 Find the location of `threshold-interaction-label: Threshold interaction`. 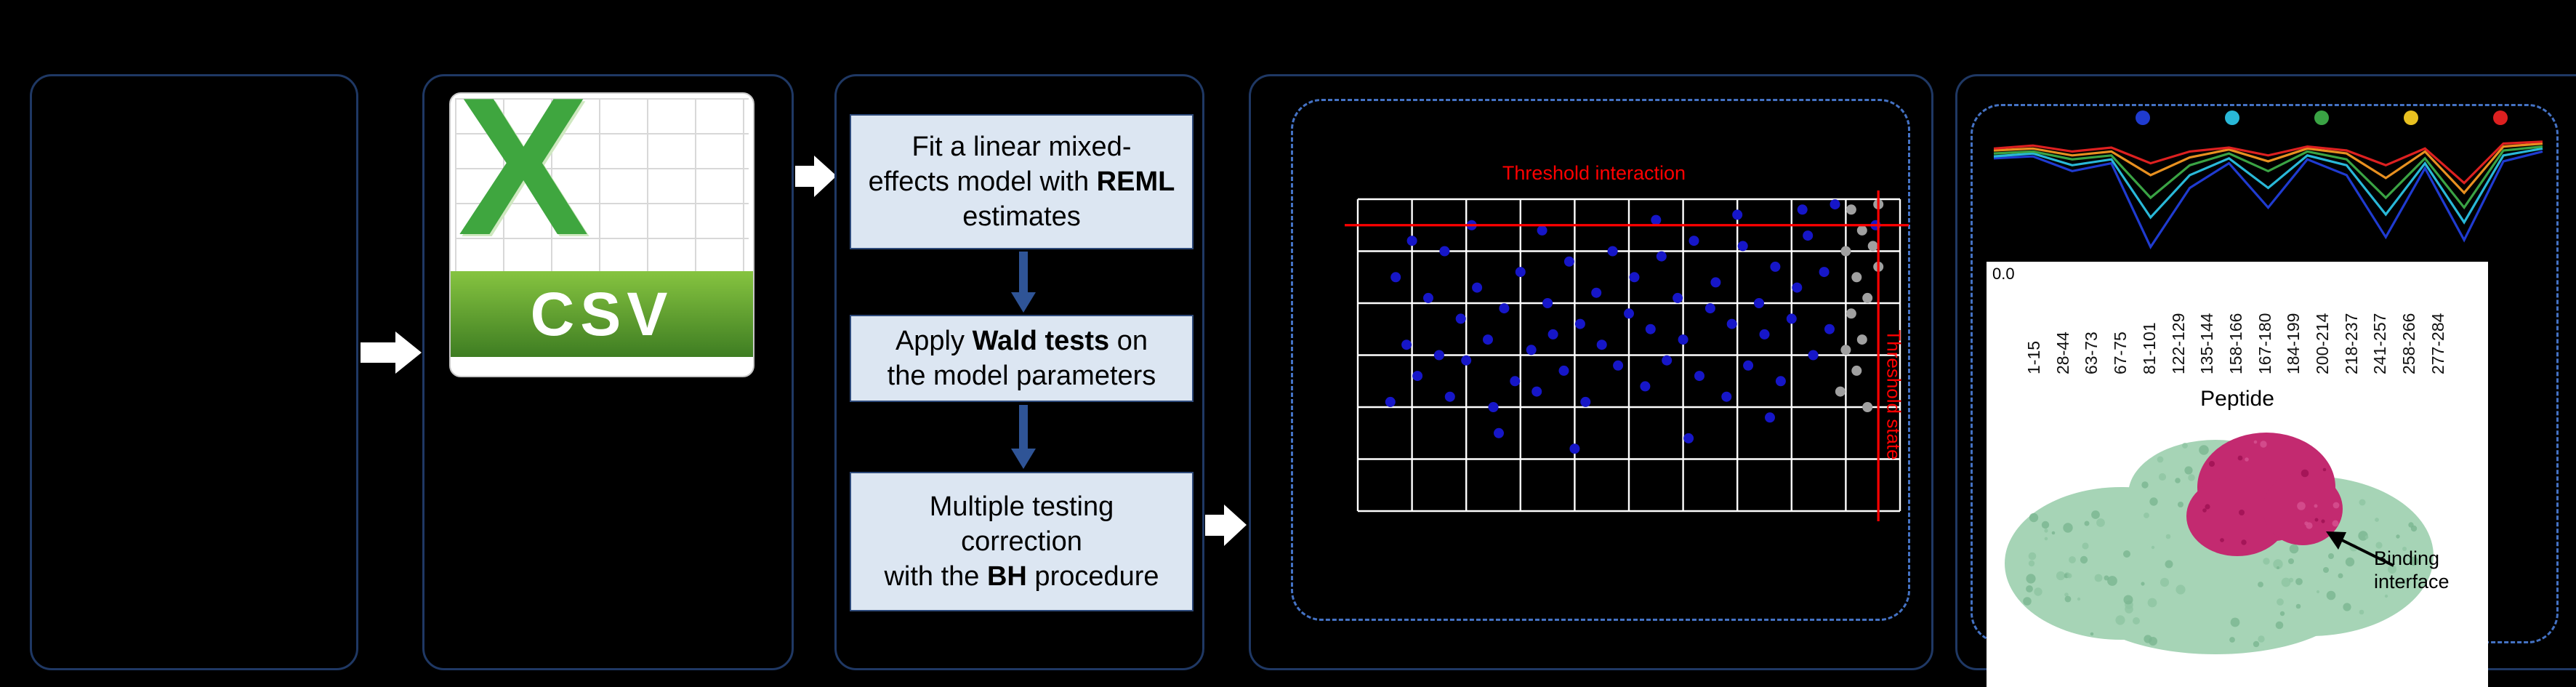

threshold-interaction-label: Threshold interaction is located at coordinates (1594, 173).